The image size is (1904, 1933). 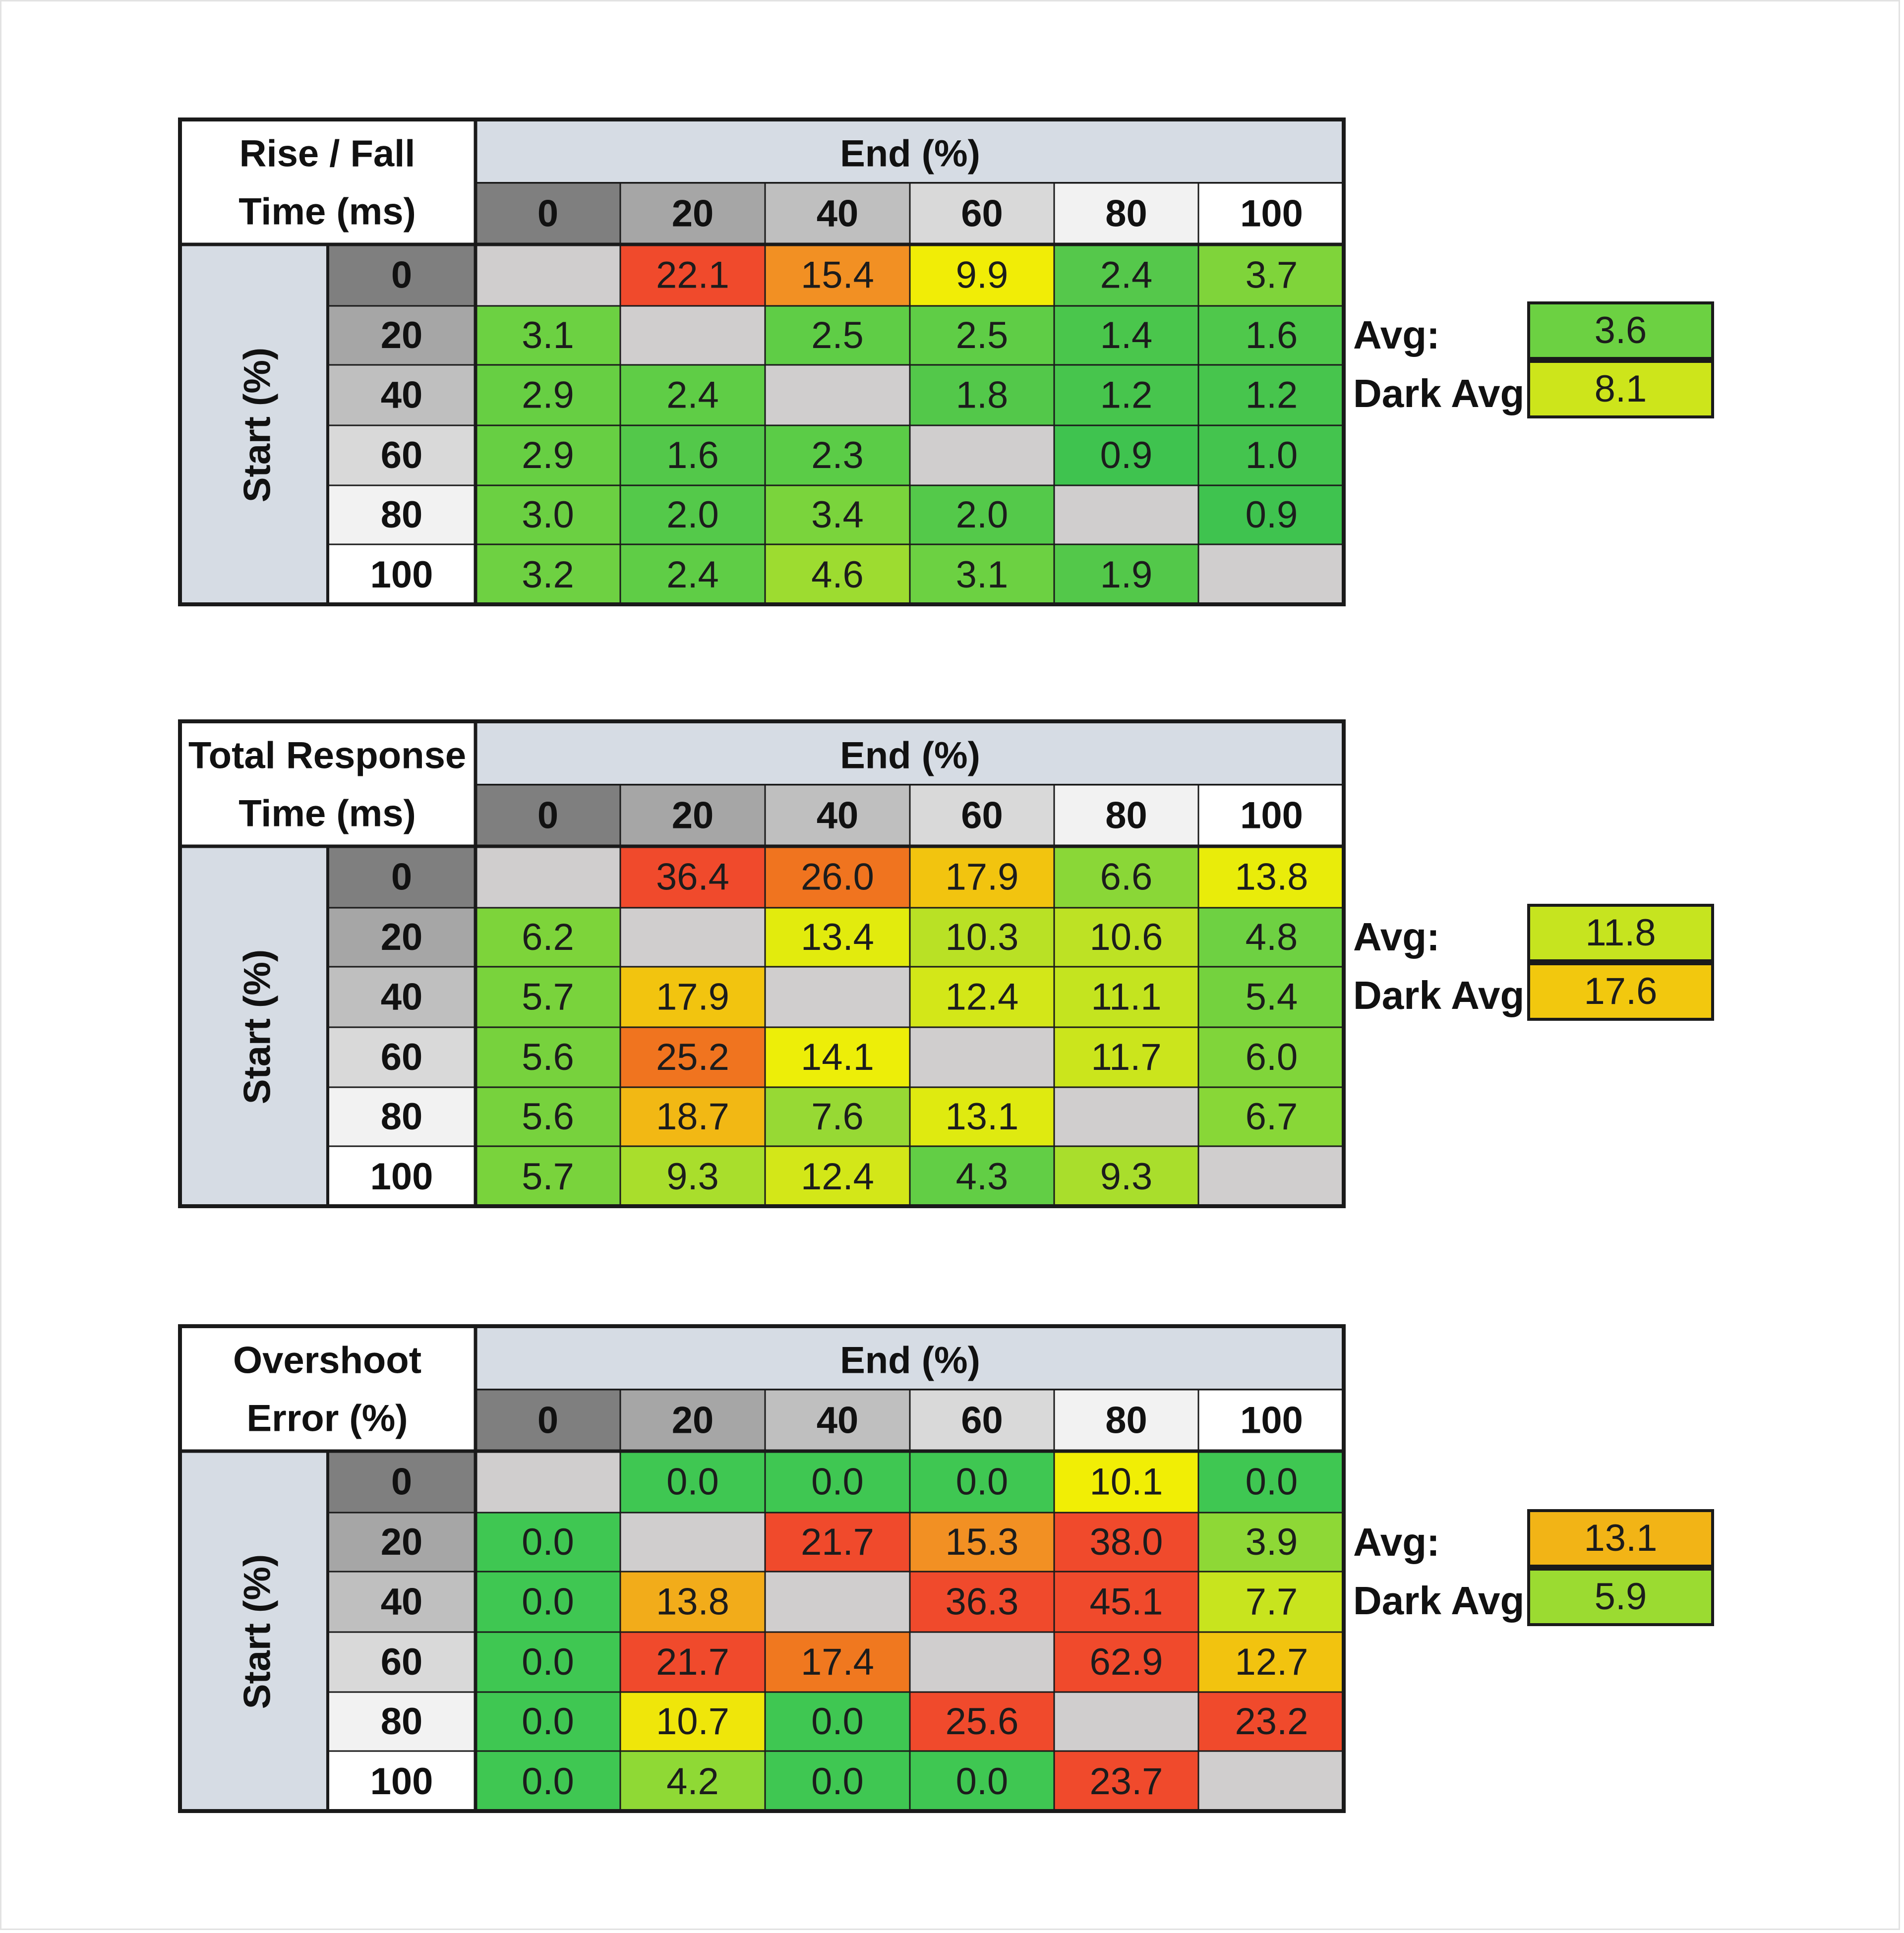 What do you see at coordinates (692, 455) in the screenshot?
I see `cell-value-label: 1.6` at bounding box center [692, 455].